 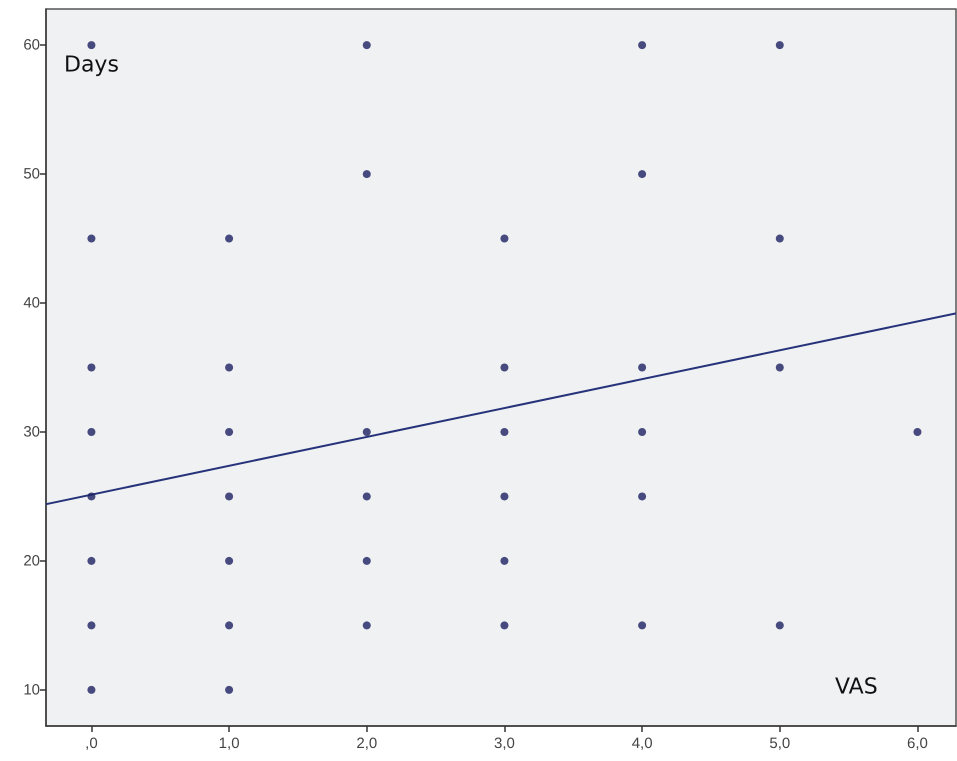 I want to click on y-tick-label: 30, so click(x=31, y=431).